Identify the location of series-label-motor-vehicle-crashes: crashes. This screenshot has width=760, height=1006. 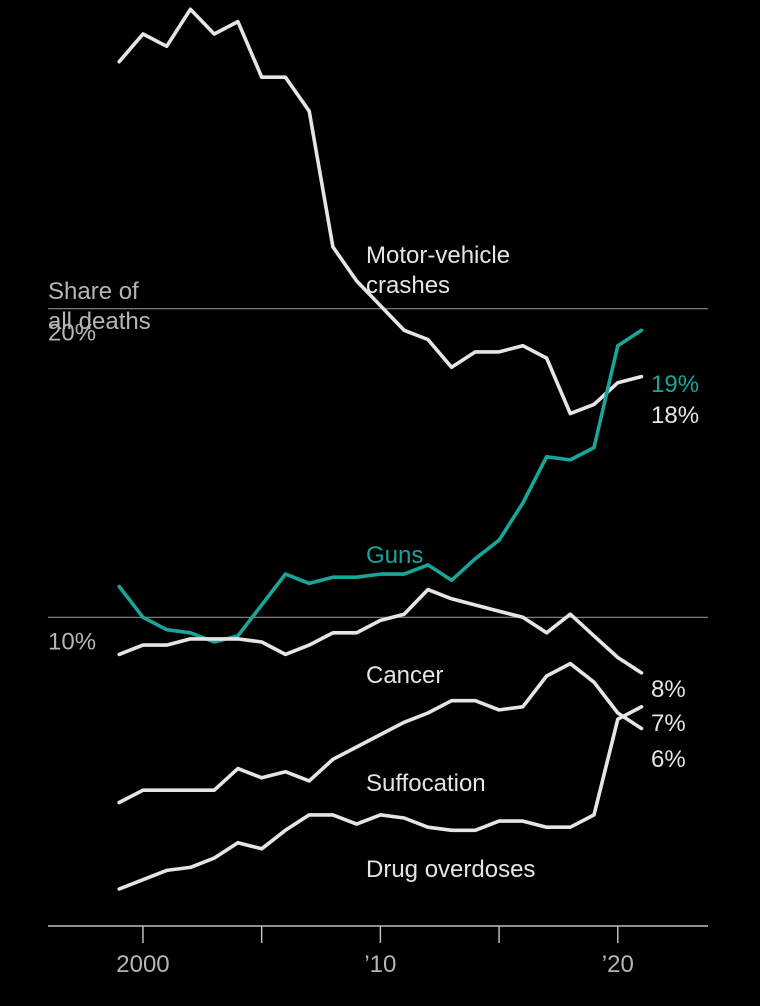
(408, 285).